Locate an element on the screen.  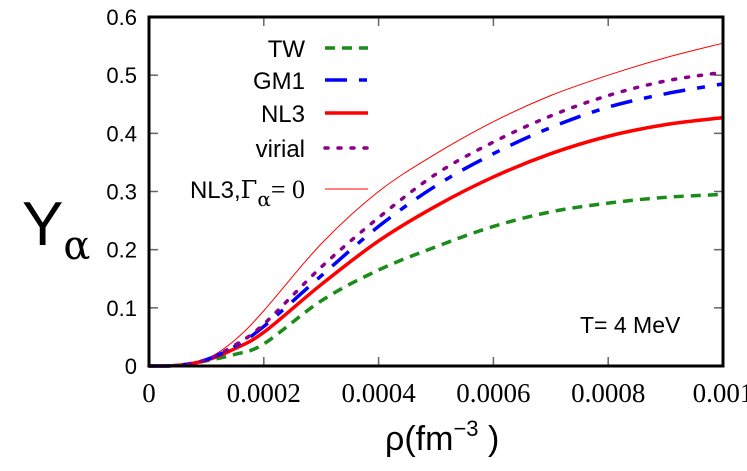
y-tick-label: 0.3 is located at coordinates (121, 192).